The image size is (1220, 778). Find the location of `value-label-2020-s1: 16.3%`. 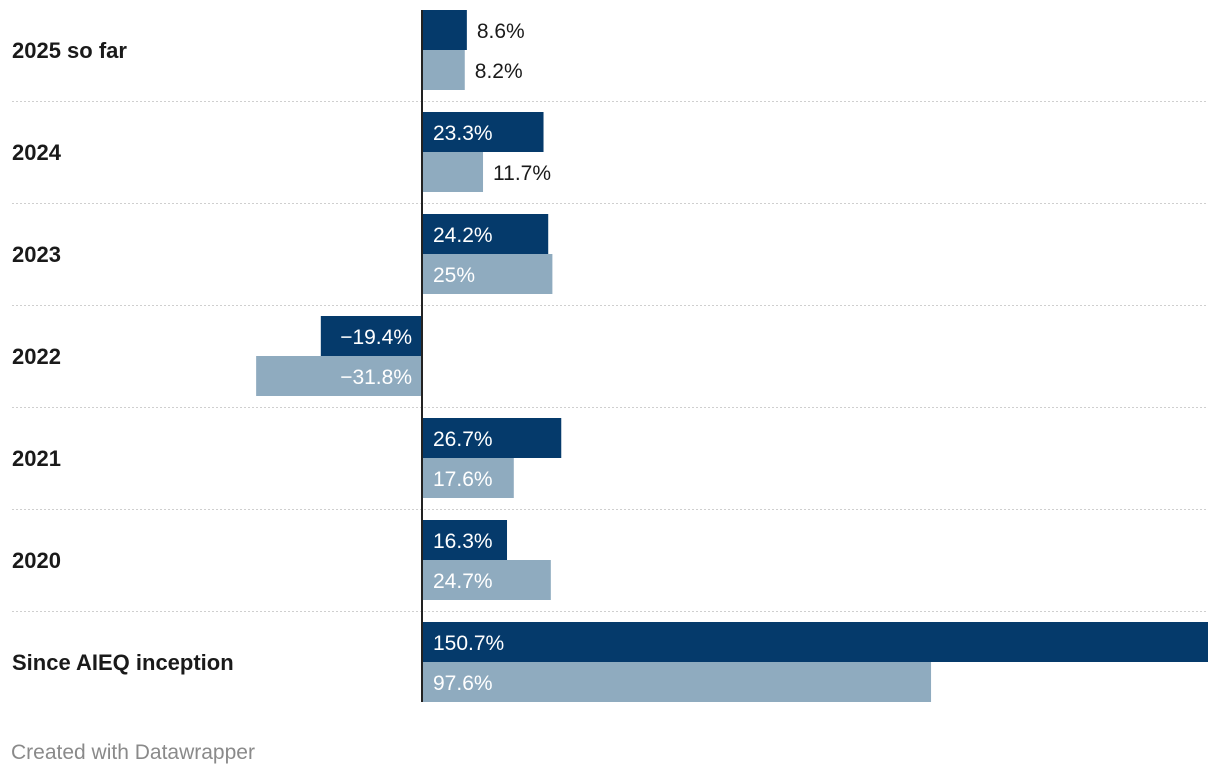

value-label-2020-s1: 16.3% is located at coordinates (463, 541).